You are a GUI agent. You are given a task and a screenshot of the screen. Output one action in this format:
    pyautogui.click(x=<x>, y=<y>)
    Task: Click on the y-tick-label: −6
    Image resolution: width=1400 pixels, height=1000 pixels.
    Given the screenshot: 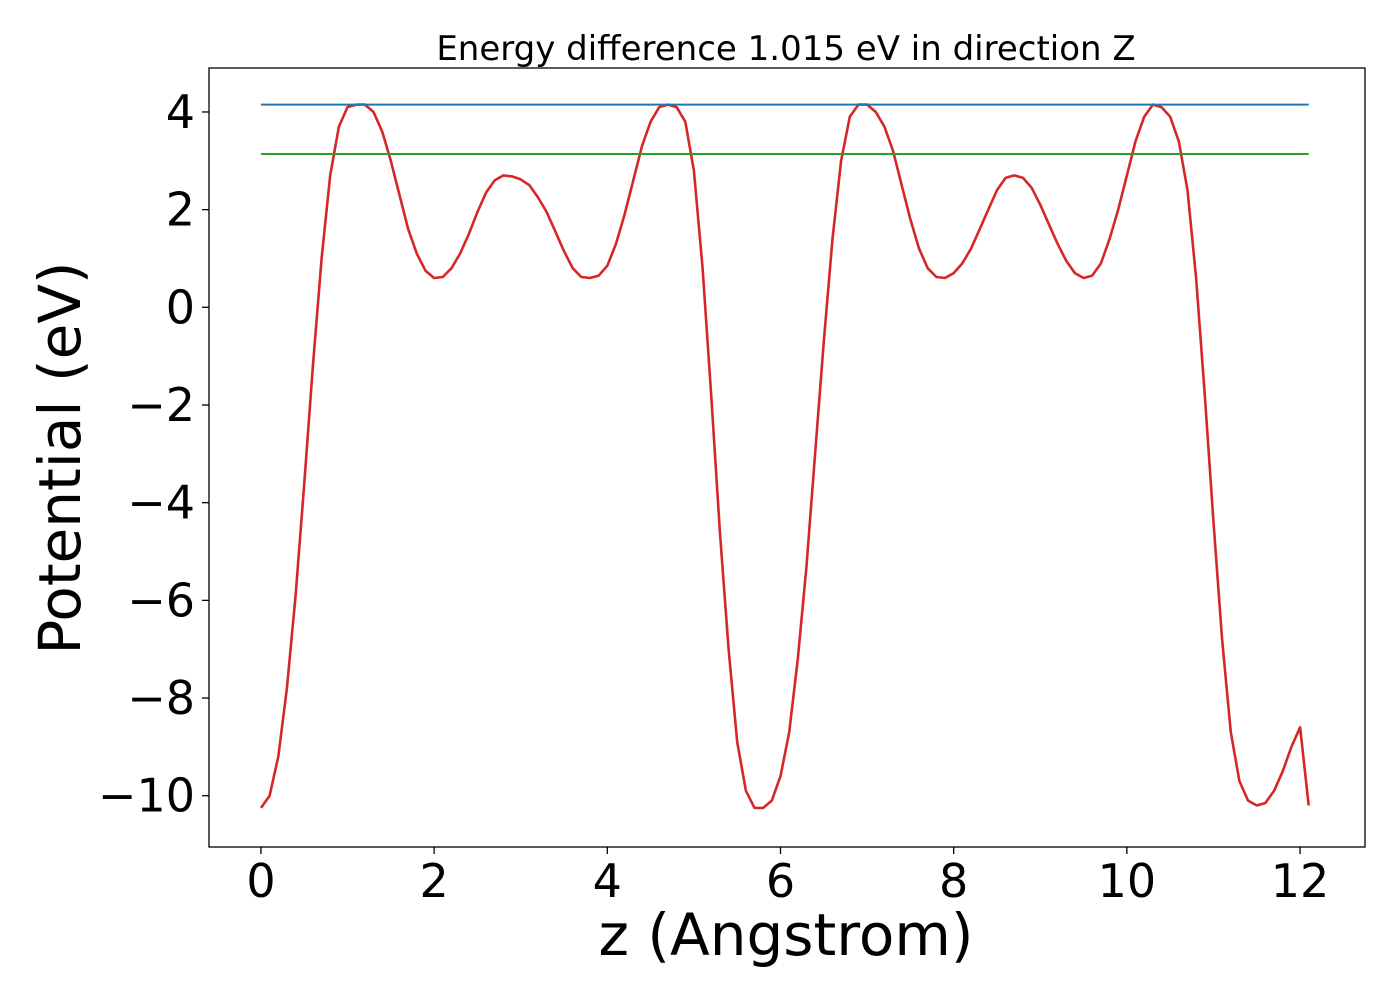 What is the action you would take?
    pyautogui.click(x=161, y=600)
    